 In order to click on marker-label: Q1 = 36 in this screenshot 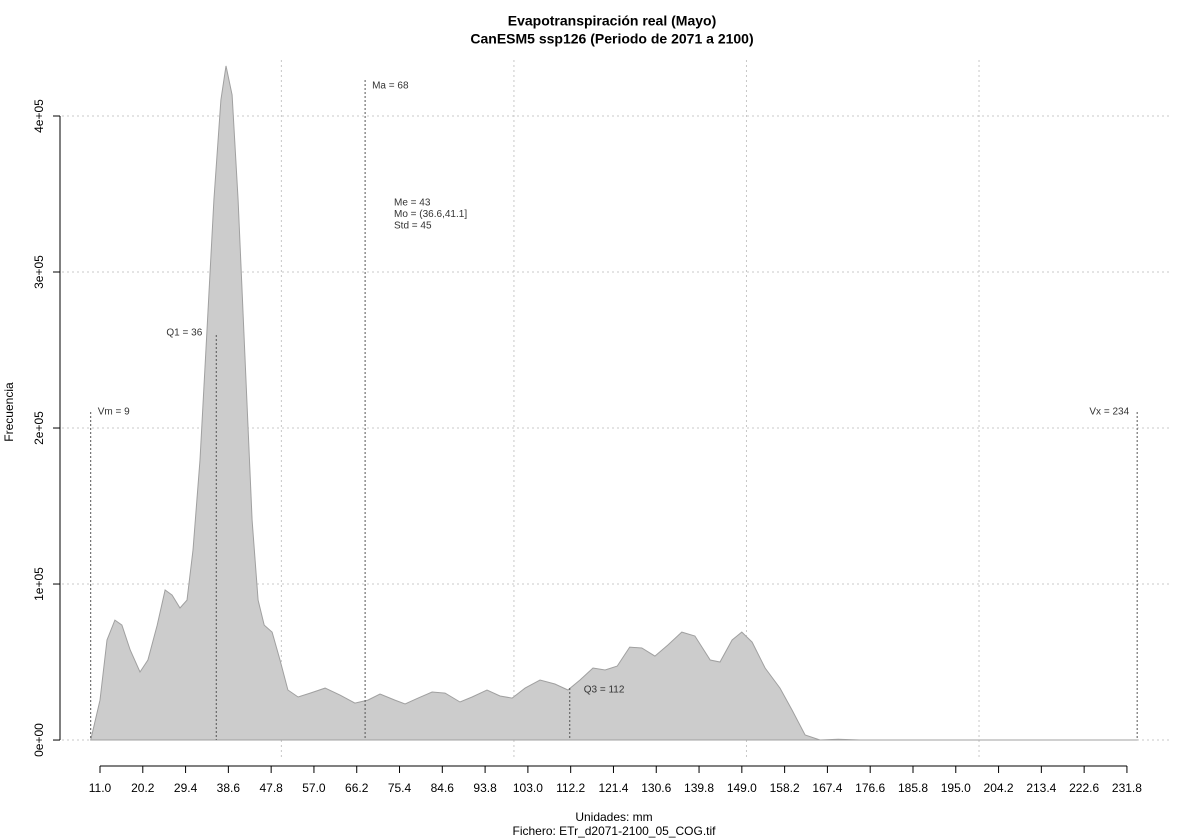, I will do `click(184, 333)`.